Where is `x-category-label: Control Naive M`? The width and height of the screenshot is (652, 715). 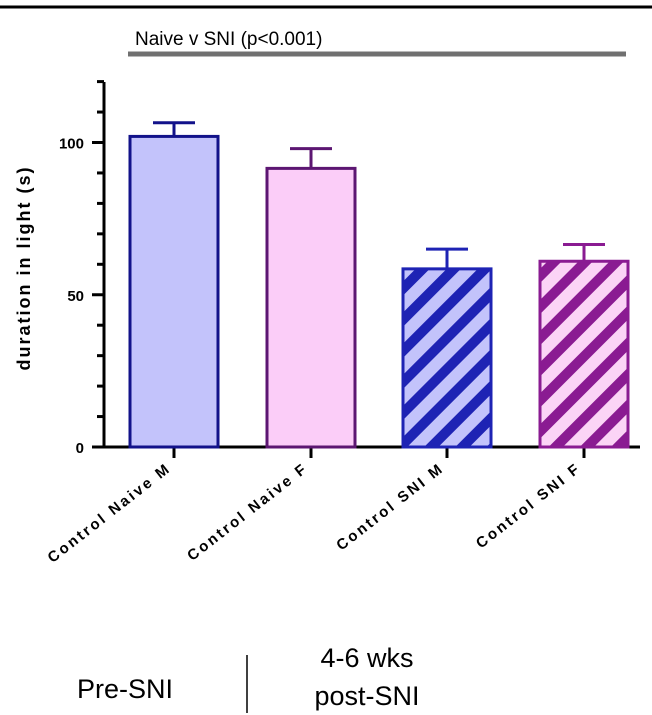 x-category-label: Control Naive M is located at coordinates (109, 513).